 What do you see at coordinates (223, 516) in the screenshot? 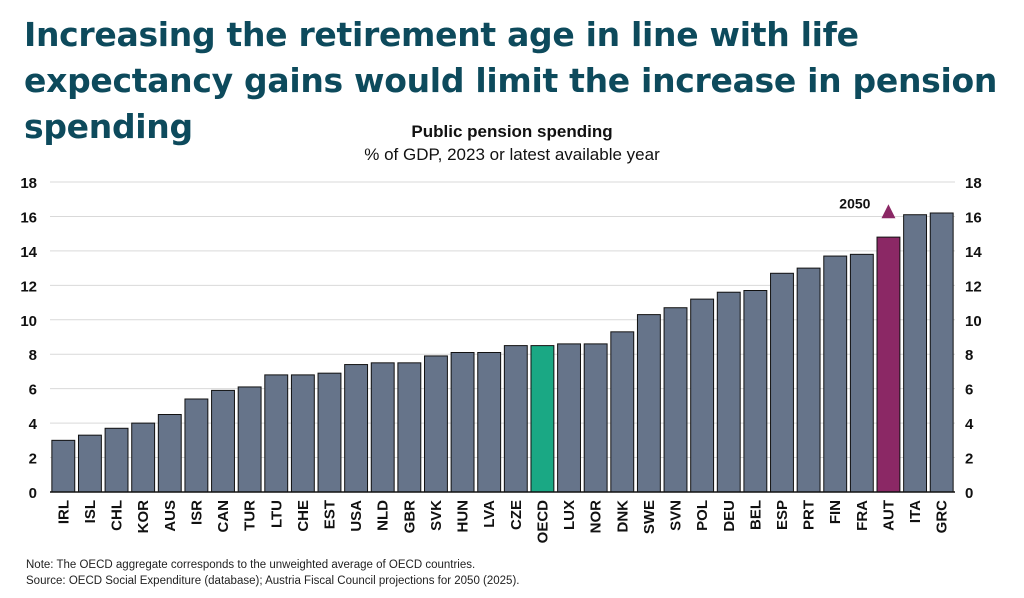
I see `x-tick-can: CAN` at bounding box center [223, 516].